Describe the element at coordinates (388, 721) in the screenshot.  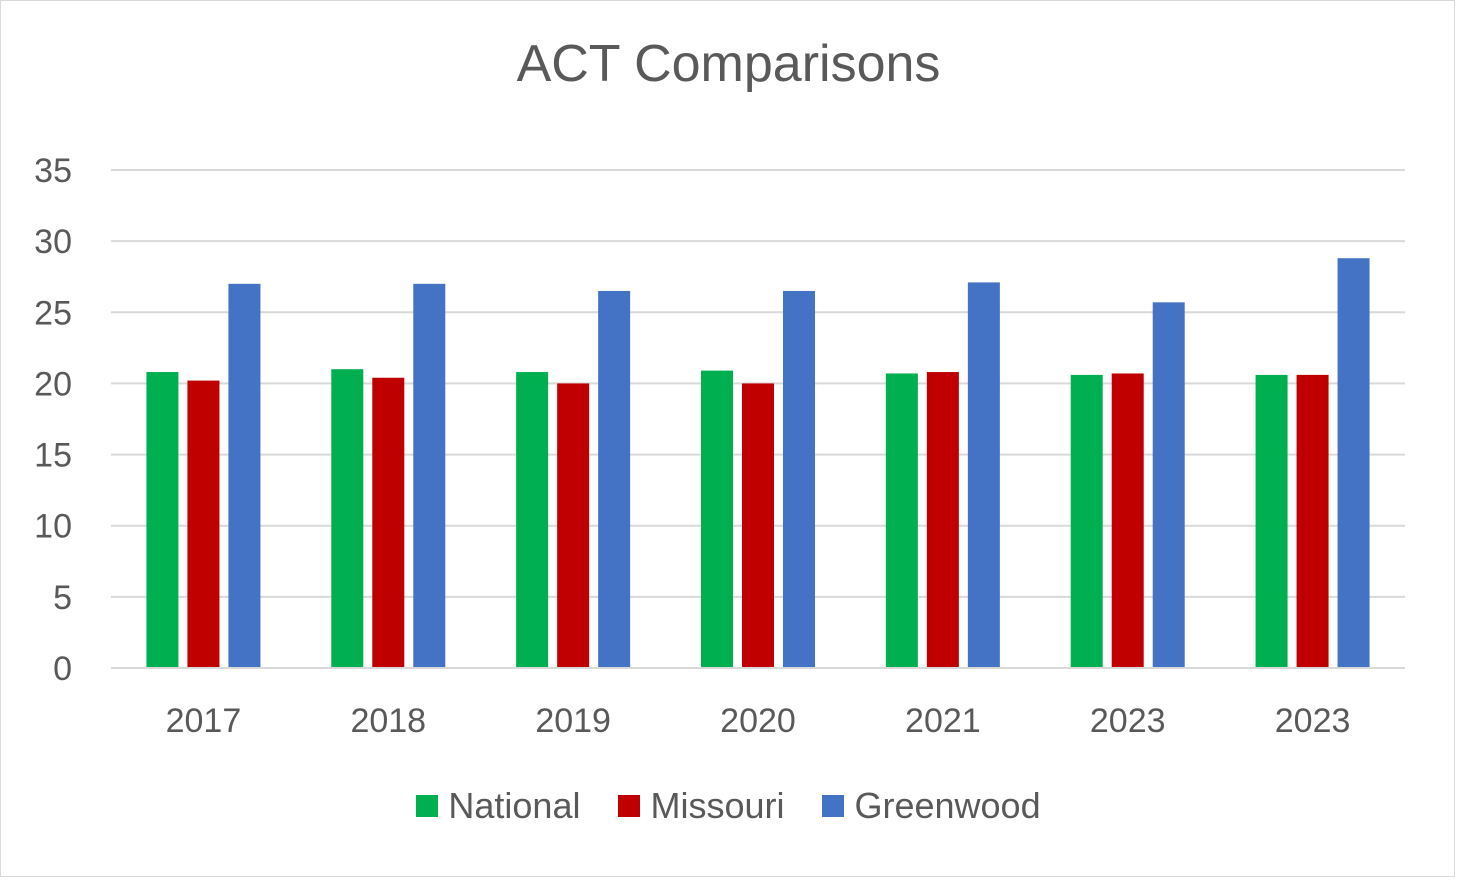
I see `x-tick-label: 2018` at that location.